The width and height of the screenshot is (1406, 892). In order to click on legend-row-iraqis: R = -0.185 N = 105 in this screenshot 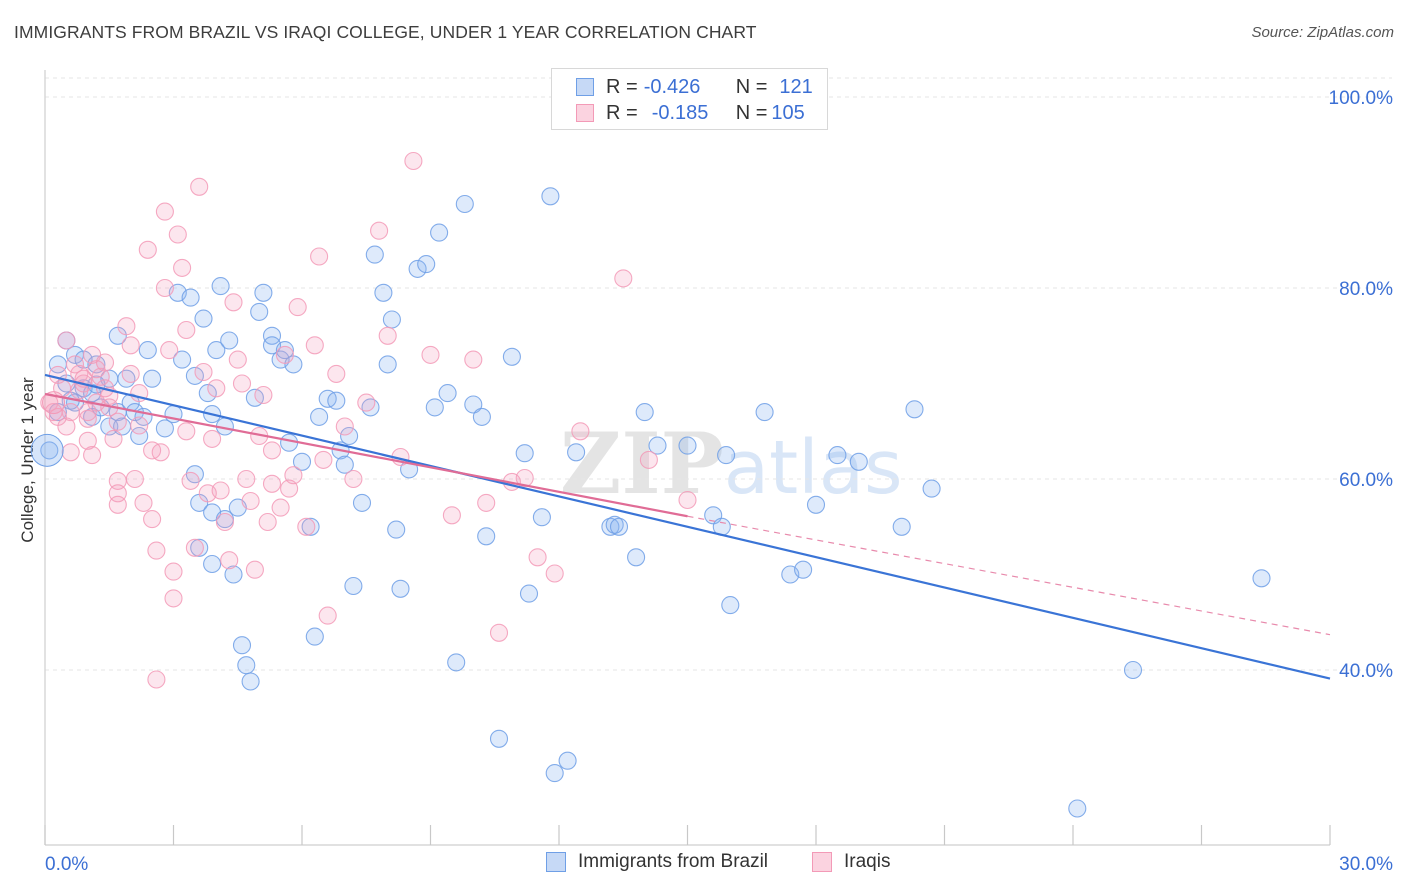, I will do `click(690, 113)`.